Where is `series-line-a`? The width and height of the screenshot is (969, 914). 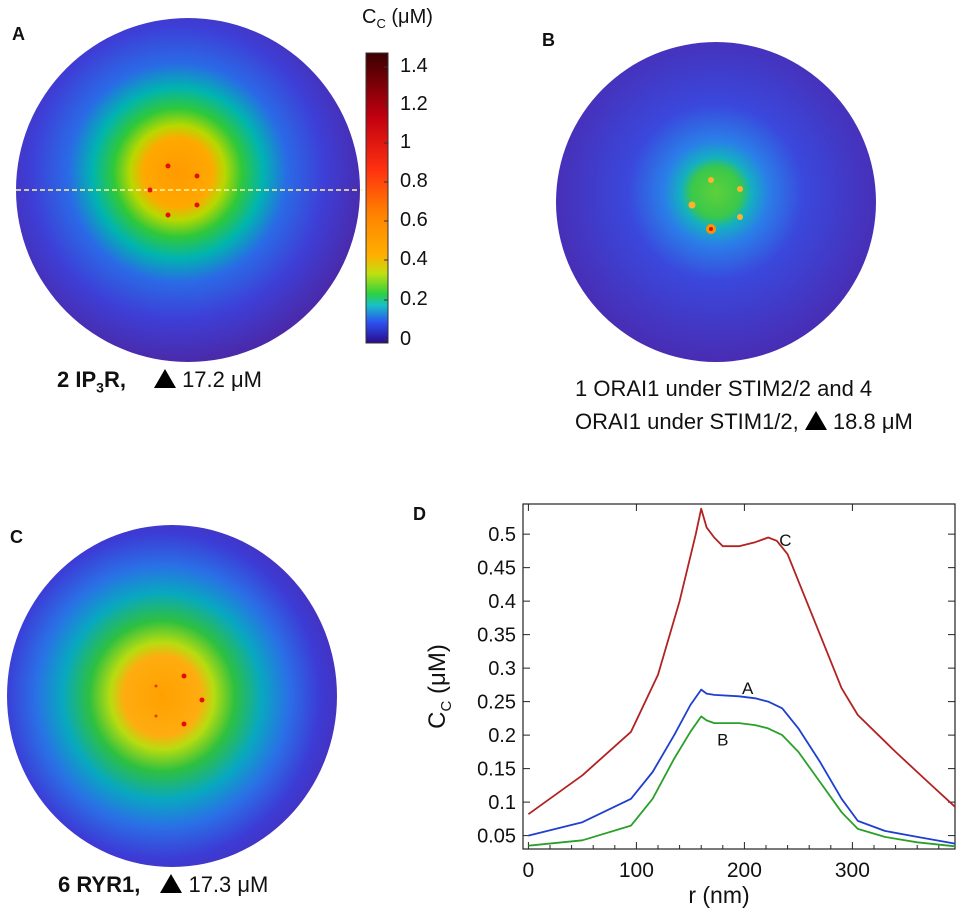 series-line-a is located at coordinates (742, 766).